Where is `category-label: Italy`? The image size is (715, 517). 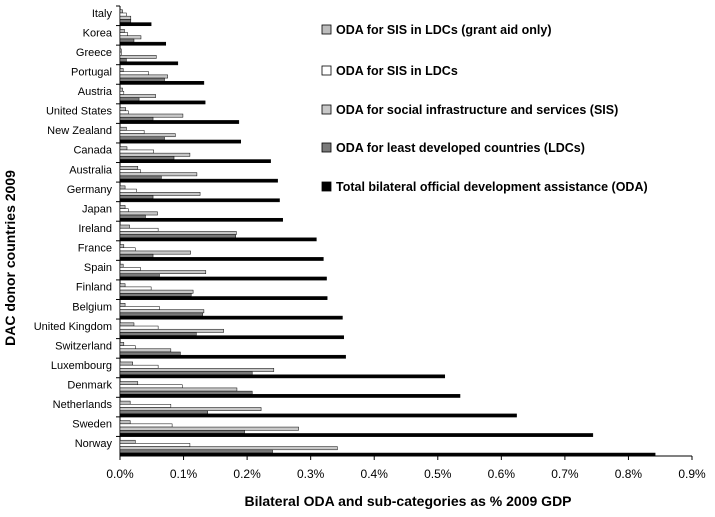
category-label: Italy is located at coordinates (102, 14).